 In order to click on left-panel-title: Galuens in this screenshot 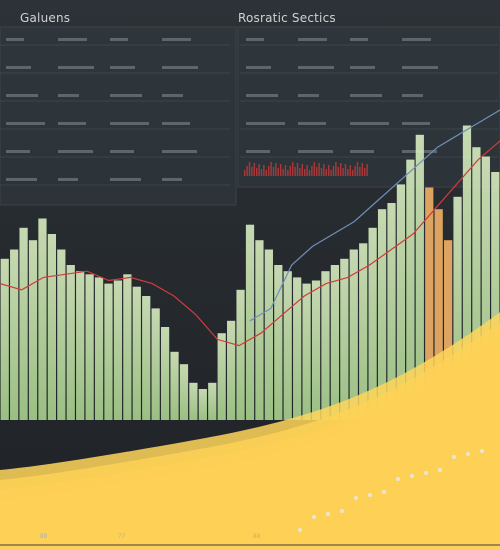, I will do `click(45, 18)`.